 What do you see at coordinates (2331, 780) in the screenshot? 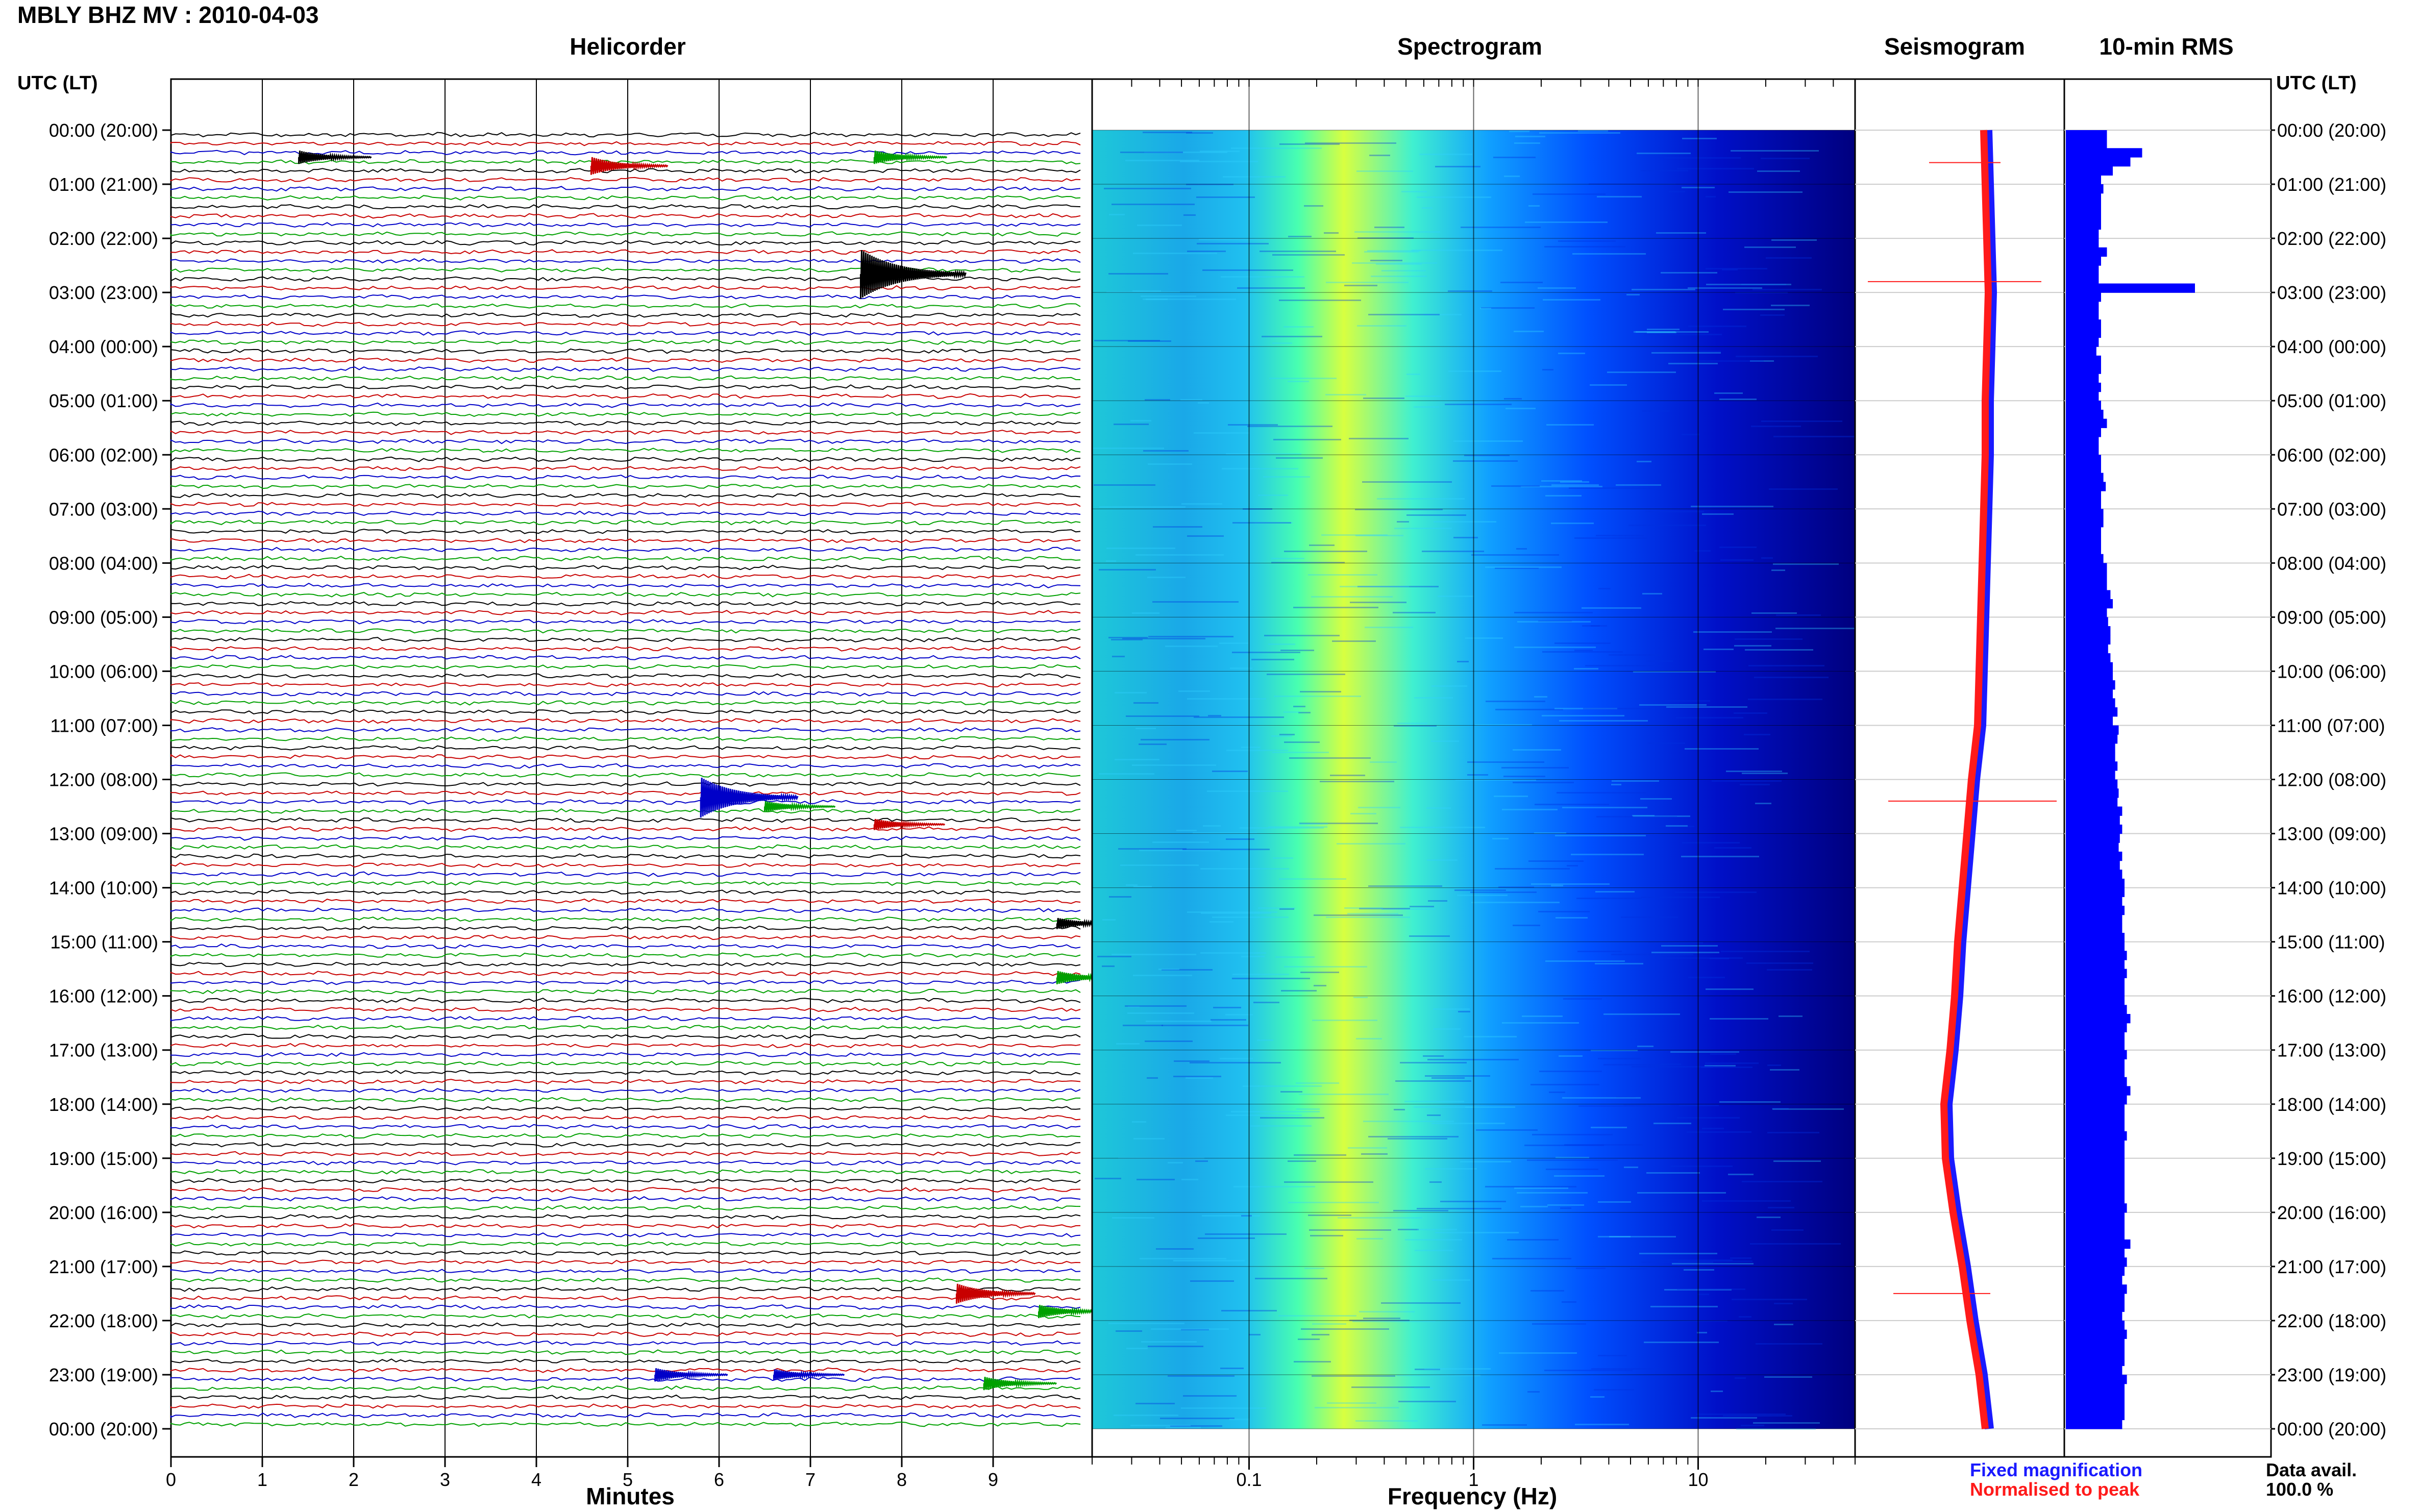
I see `time-label-right: 12:00 (08:00)` at bounding box center [2331, 780].